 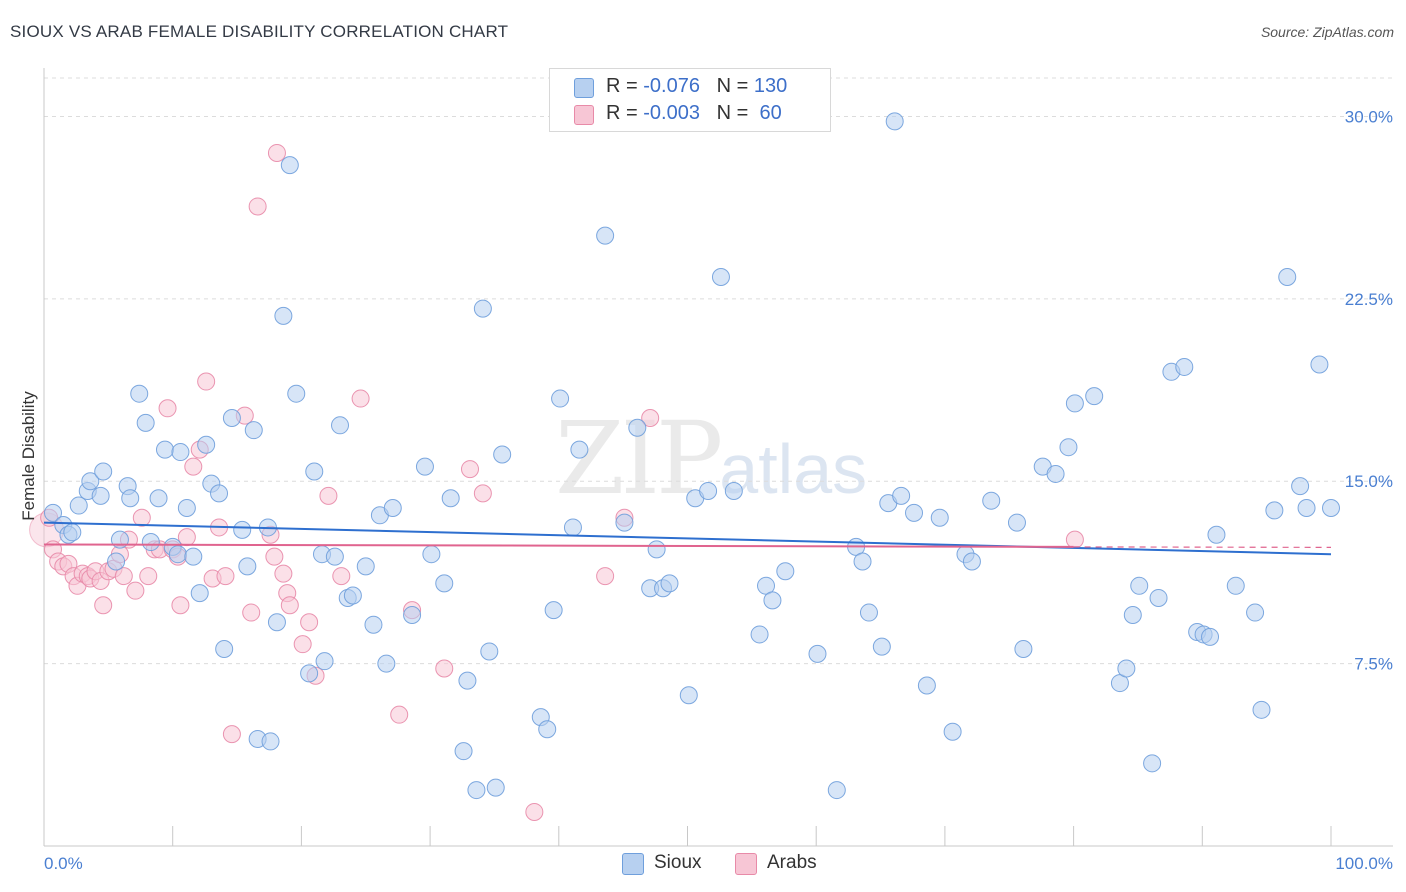 What do you see at coordinates (793, 469) in the screenshot?
I see `watermark-sub: atlas` at bounding box center [793, 469].